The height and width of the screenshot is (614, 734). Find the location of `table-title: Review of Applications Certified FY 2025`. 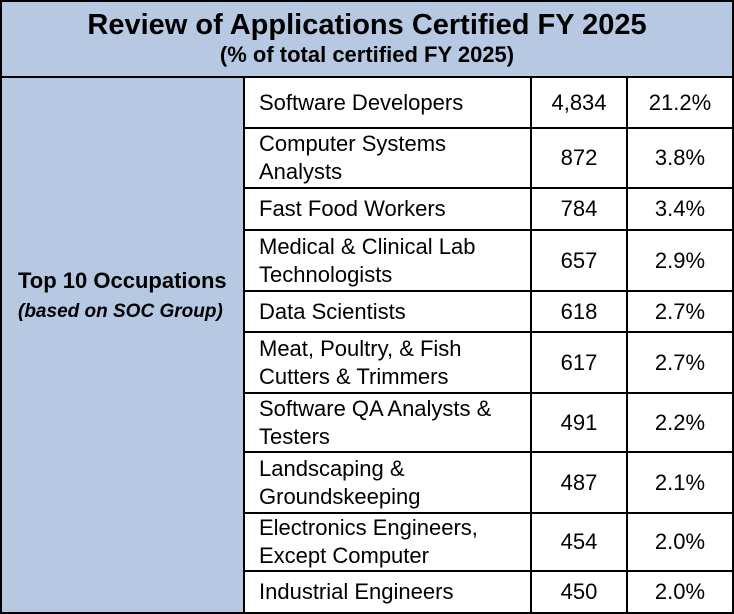

table-title: Review of Applications Certified FY 2025 is located at coordinates (367, 25).